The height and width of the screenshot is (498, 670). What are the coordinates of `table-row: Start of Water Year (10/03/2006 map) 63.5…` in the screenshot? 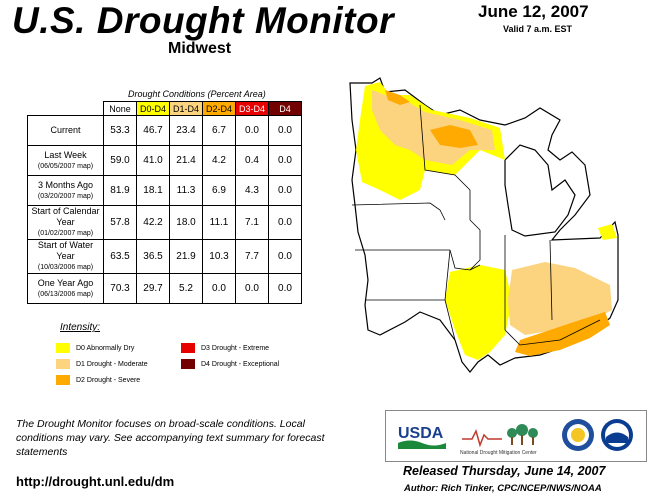 It's located at (164, 256).